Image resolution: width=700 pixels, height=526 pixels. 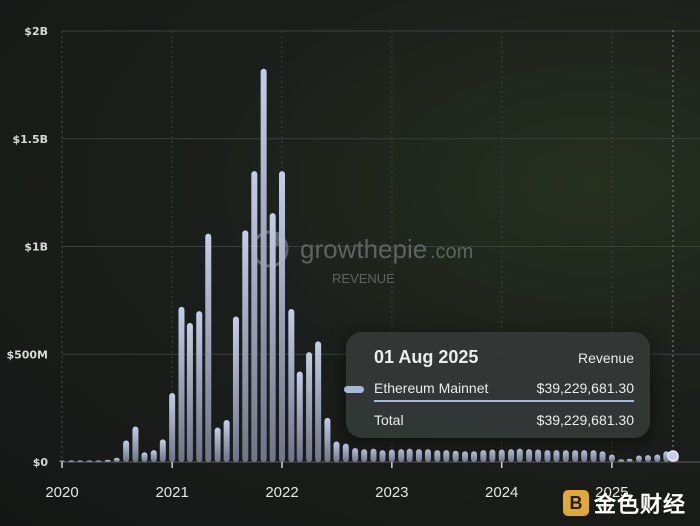 I want to click on tooltip-total-label: Total, so click(x=389, y=420).